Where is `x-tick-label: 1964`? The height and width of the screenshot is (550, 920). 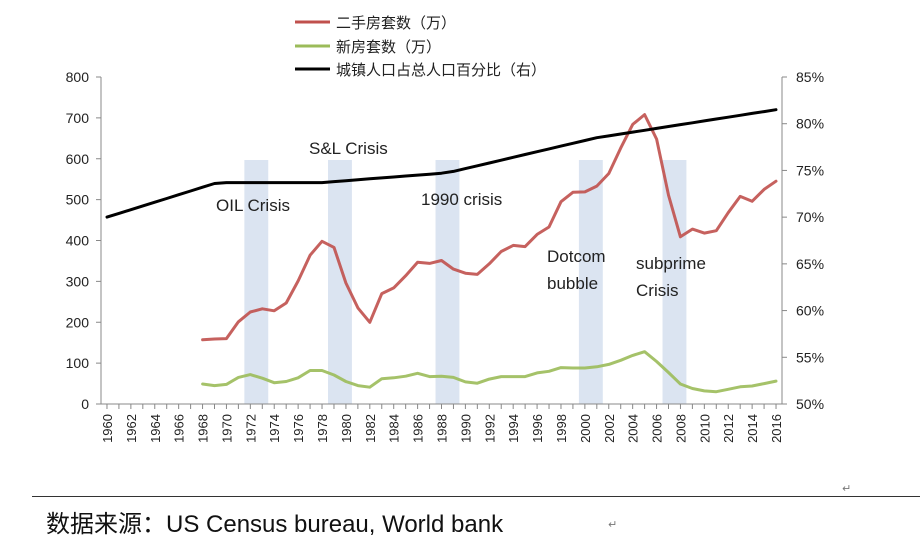 x-tick-label: 1964 is located at coordinates (155, 428).